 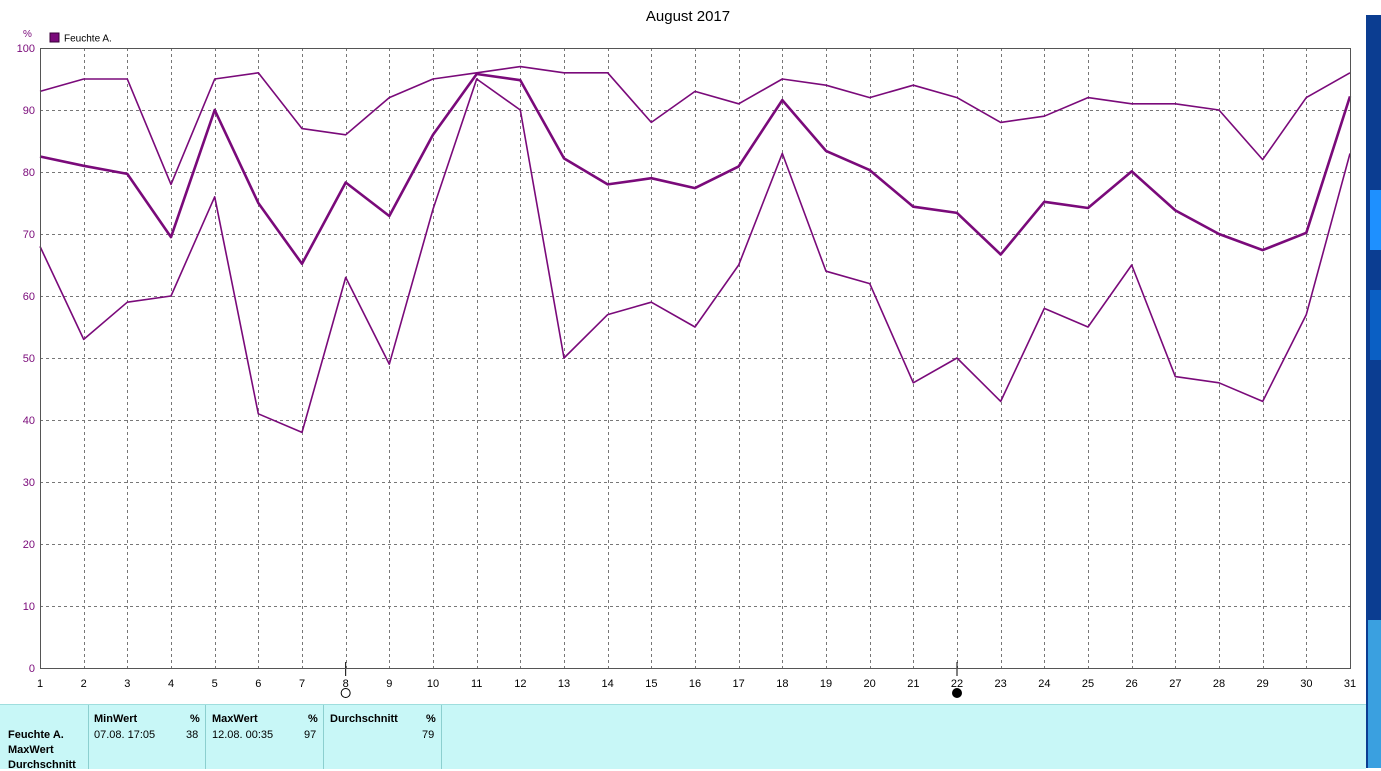 I want to click on max-header: MaxWert, so click(x=235, y=719).